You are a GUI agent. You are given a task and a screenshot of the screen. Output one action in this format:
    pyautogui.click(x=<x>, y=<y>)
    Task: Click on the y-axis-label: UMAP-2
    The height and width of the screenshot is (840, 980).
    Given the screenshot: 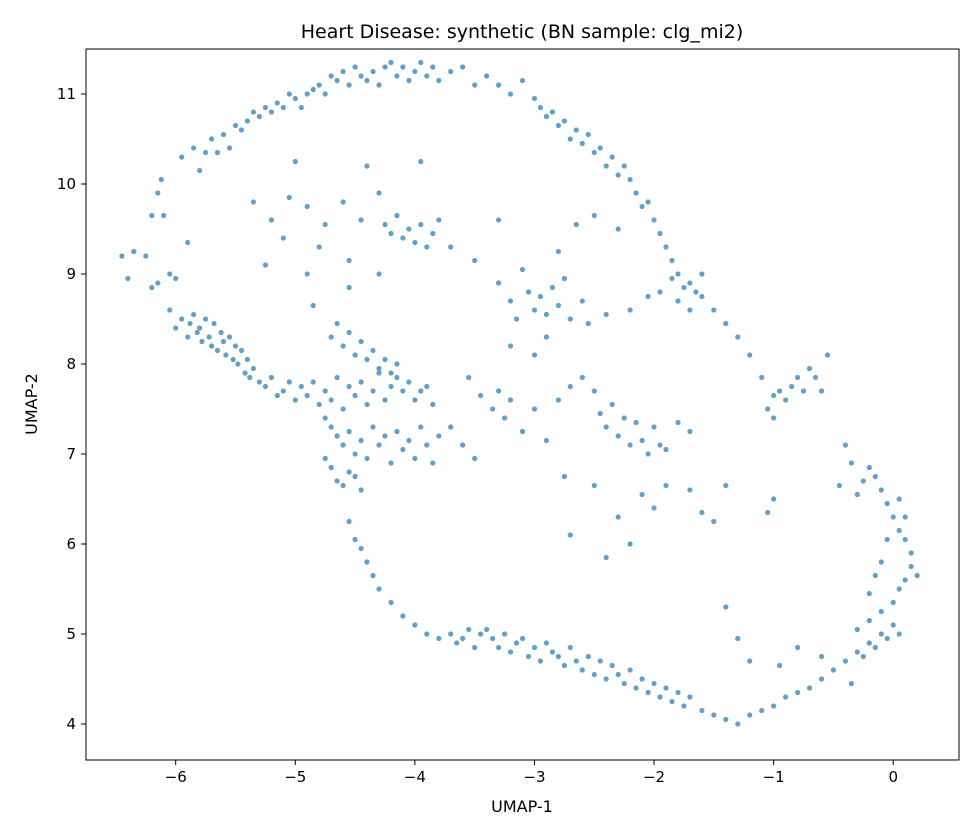 What is the action you would take?
    pyautogui.click(x=31, y=404)
    